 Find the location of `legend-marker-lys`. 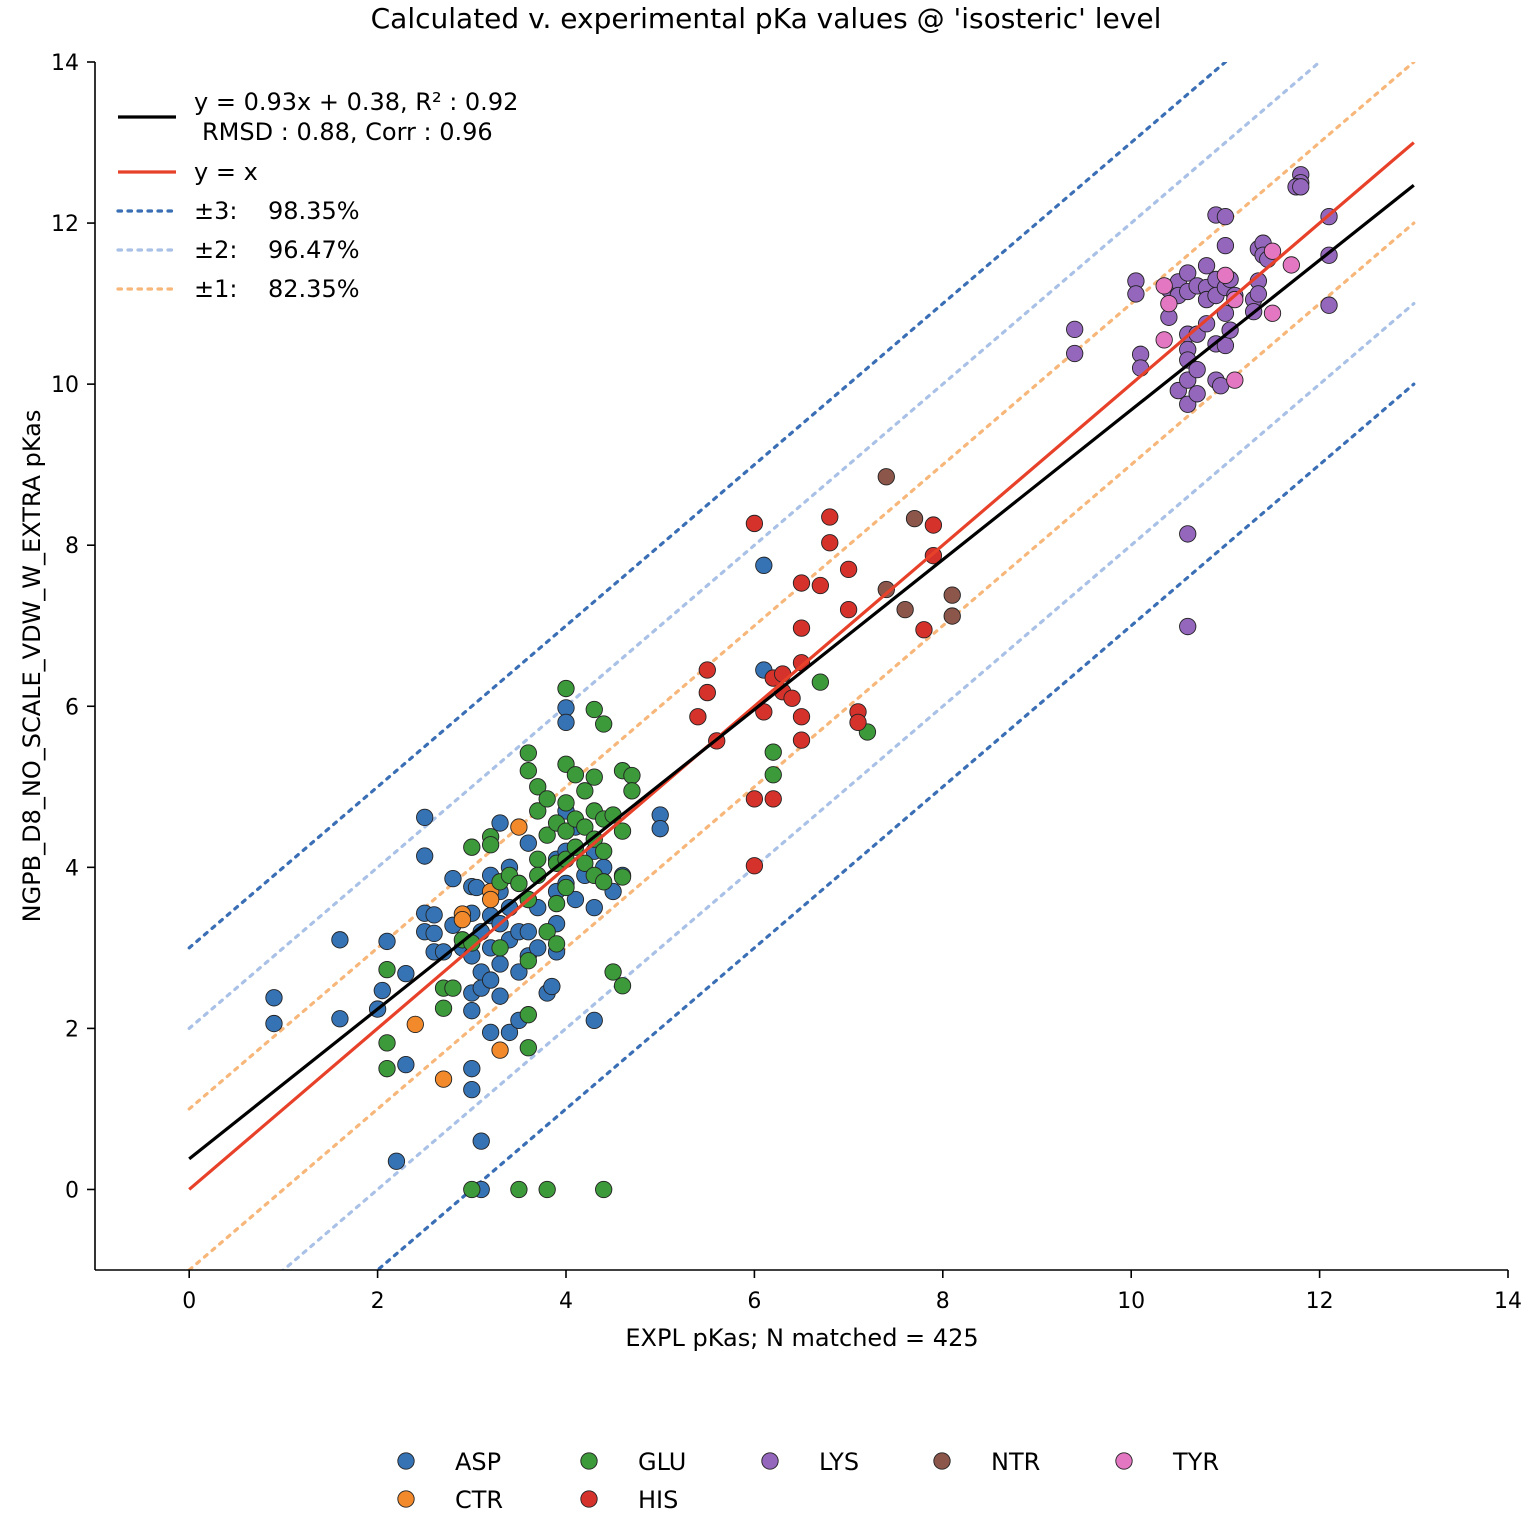

legend-marker-lys is located at coordinates (770, 1461).